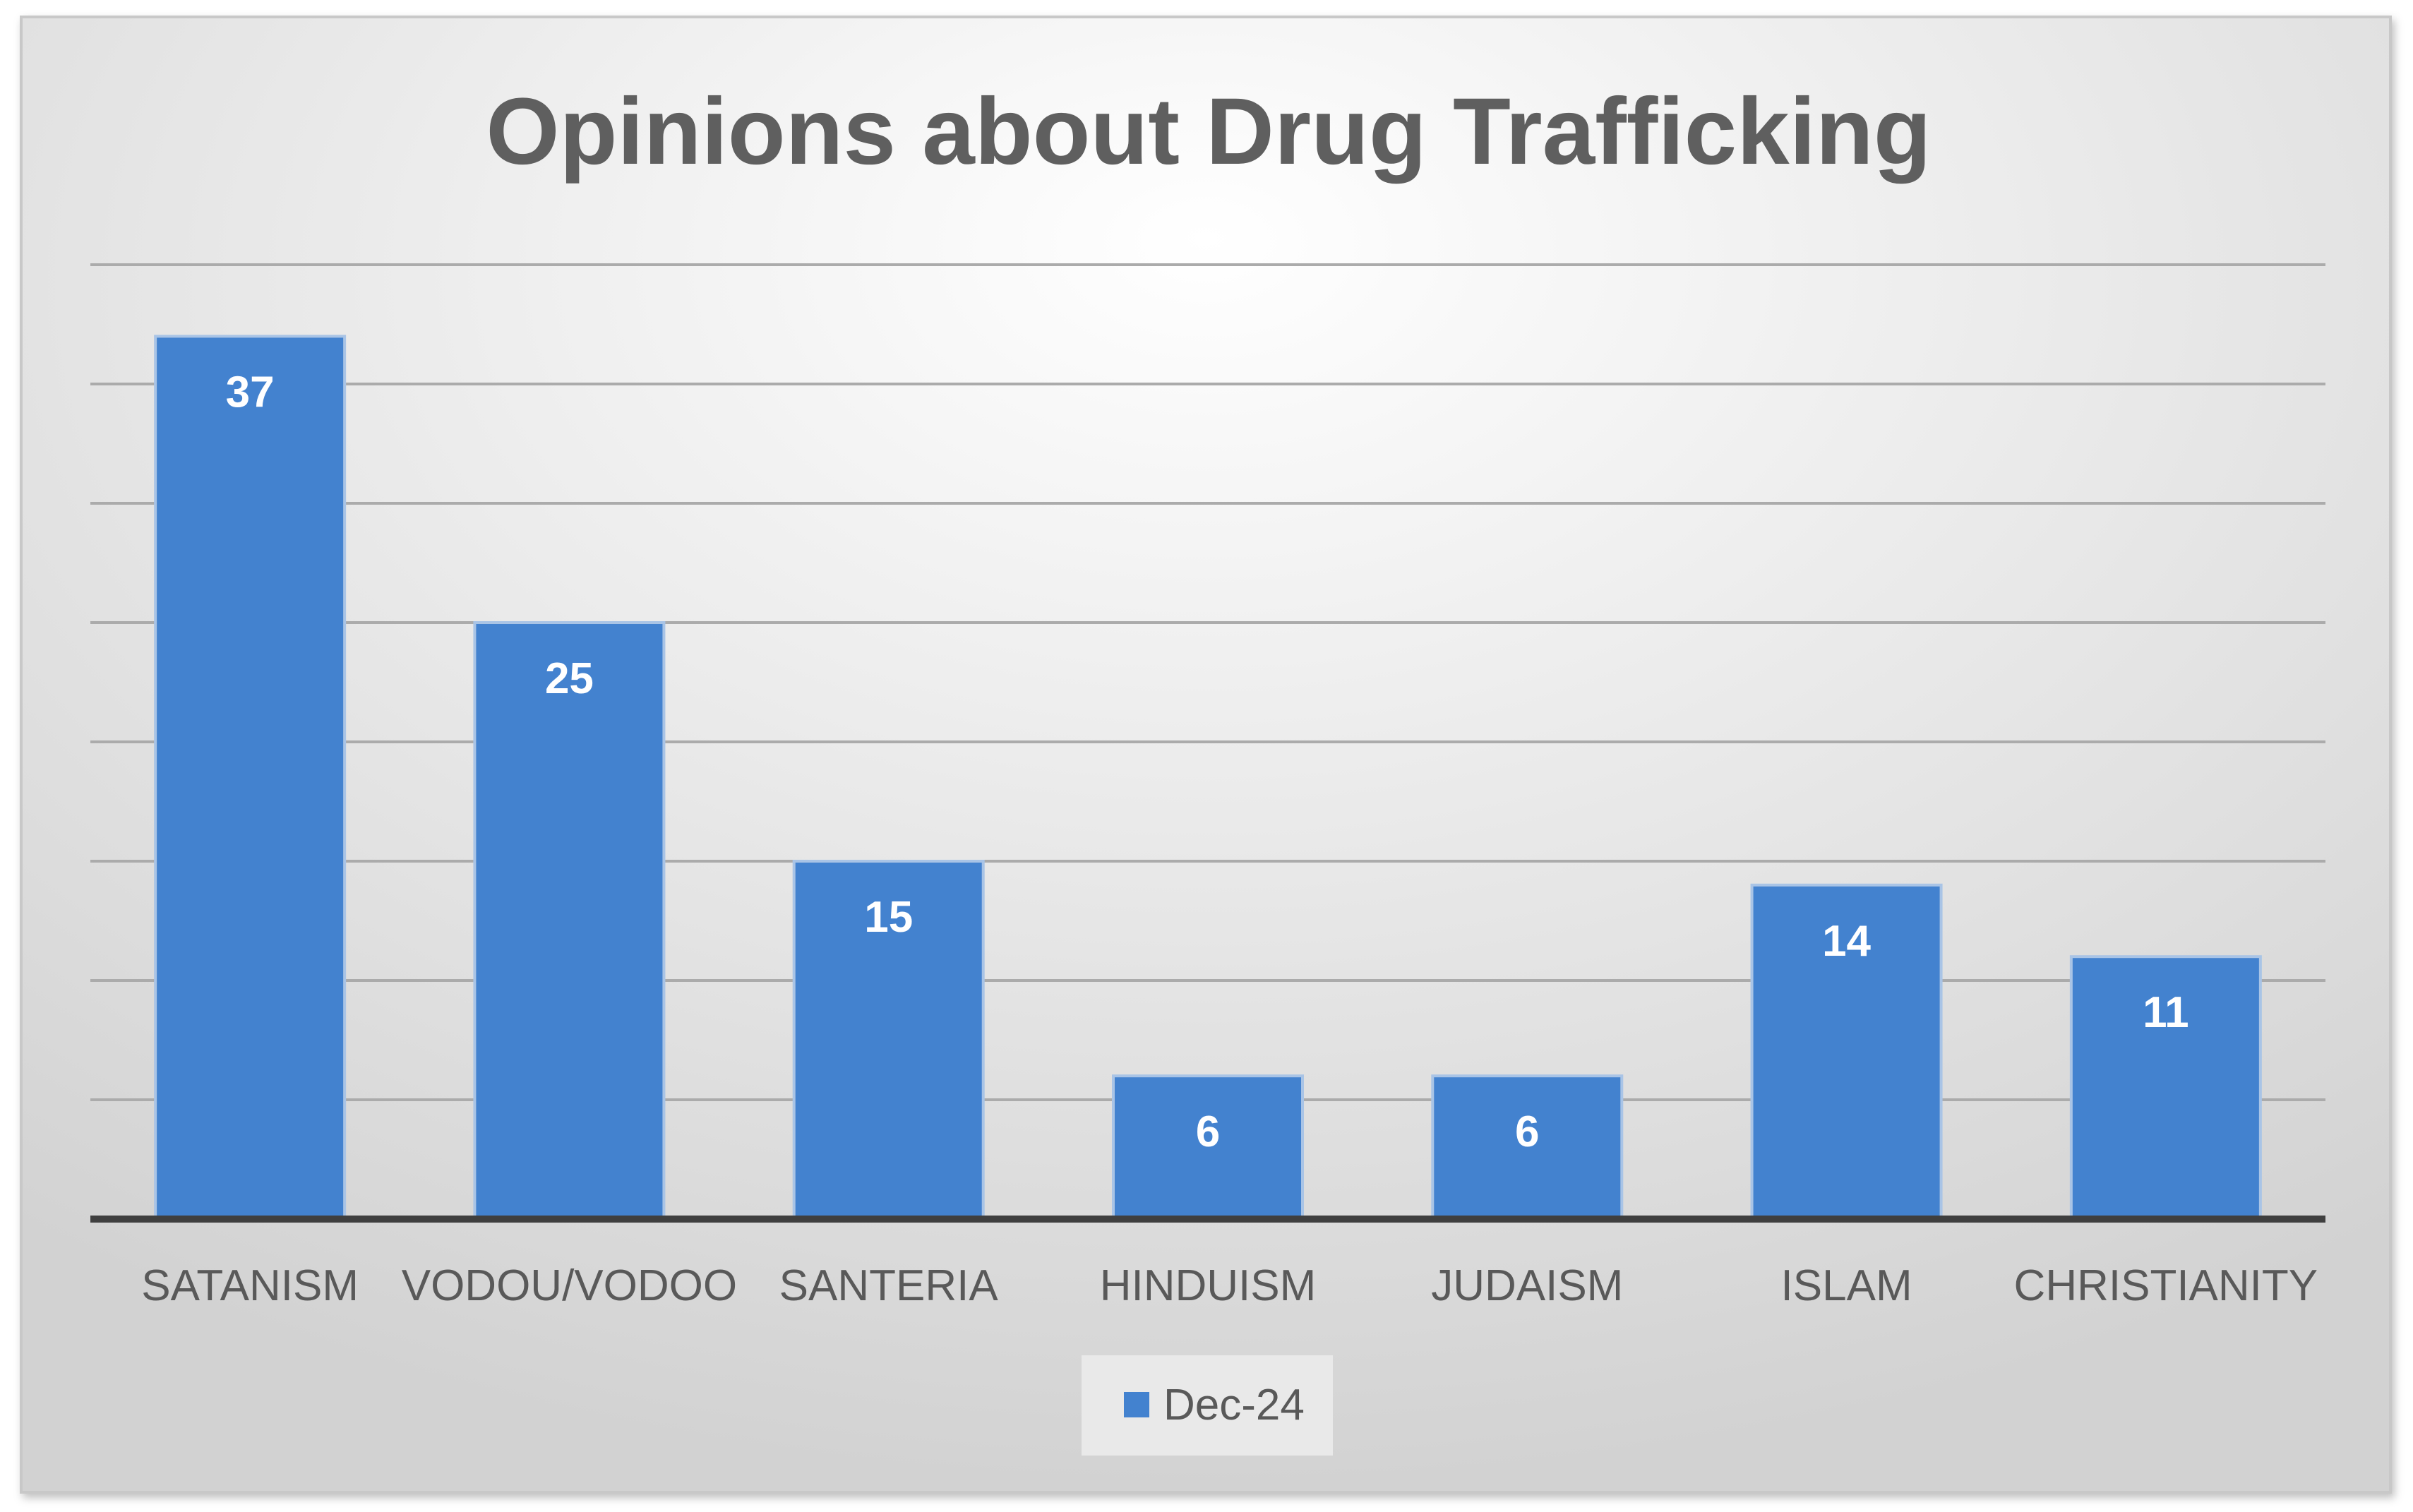  Describe the element at coordinates (889, 1285) in the screenshot. I see `category-label: SANTERIA` at that location.